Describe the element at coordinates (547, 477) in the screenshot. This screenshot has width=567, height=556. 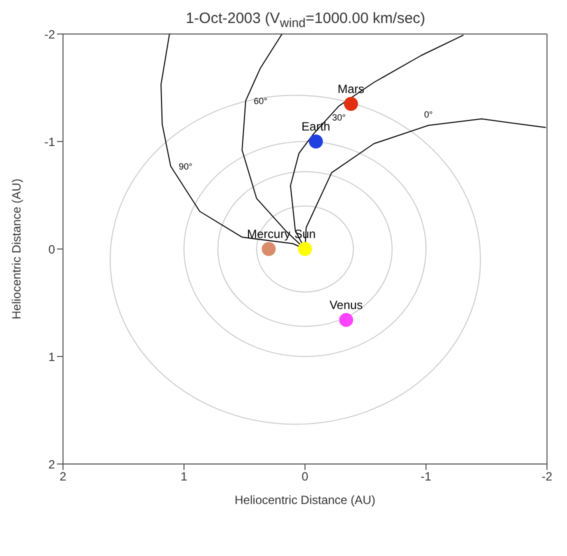
I see `x-tick-label: -2` at that location.